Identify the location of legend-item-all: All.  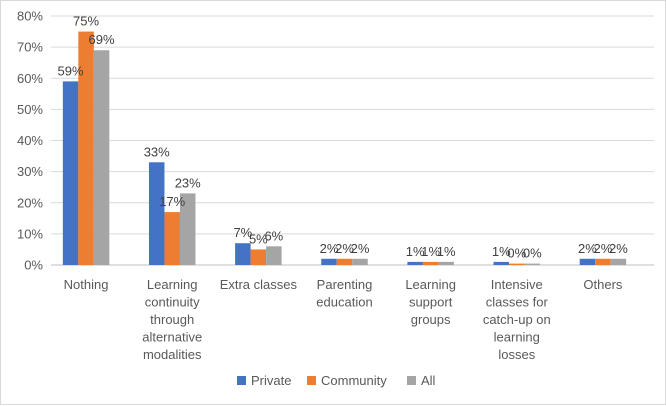
(421, 380).